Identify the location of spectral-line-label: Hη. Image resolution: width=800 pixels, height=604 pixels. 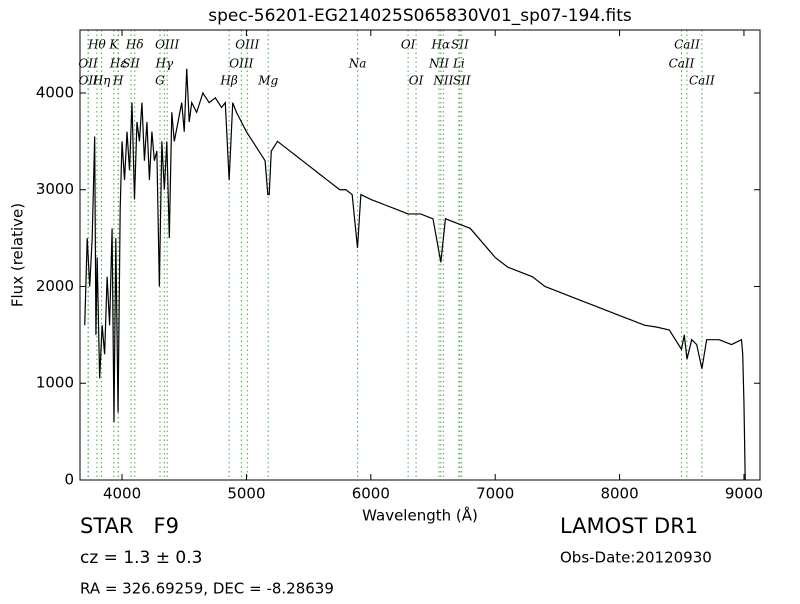
(101, 81).